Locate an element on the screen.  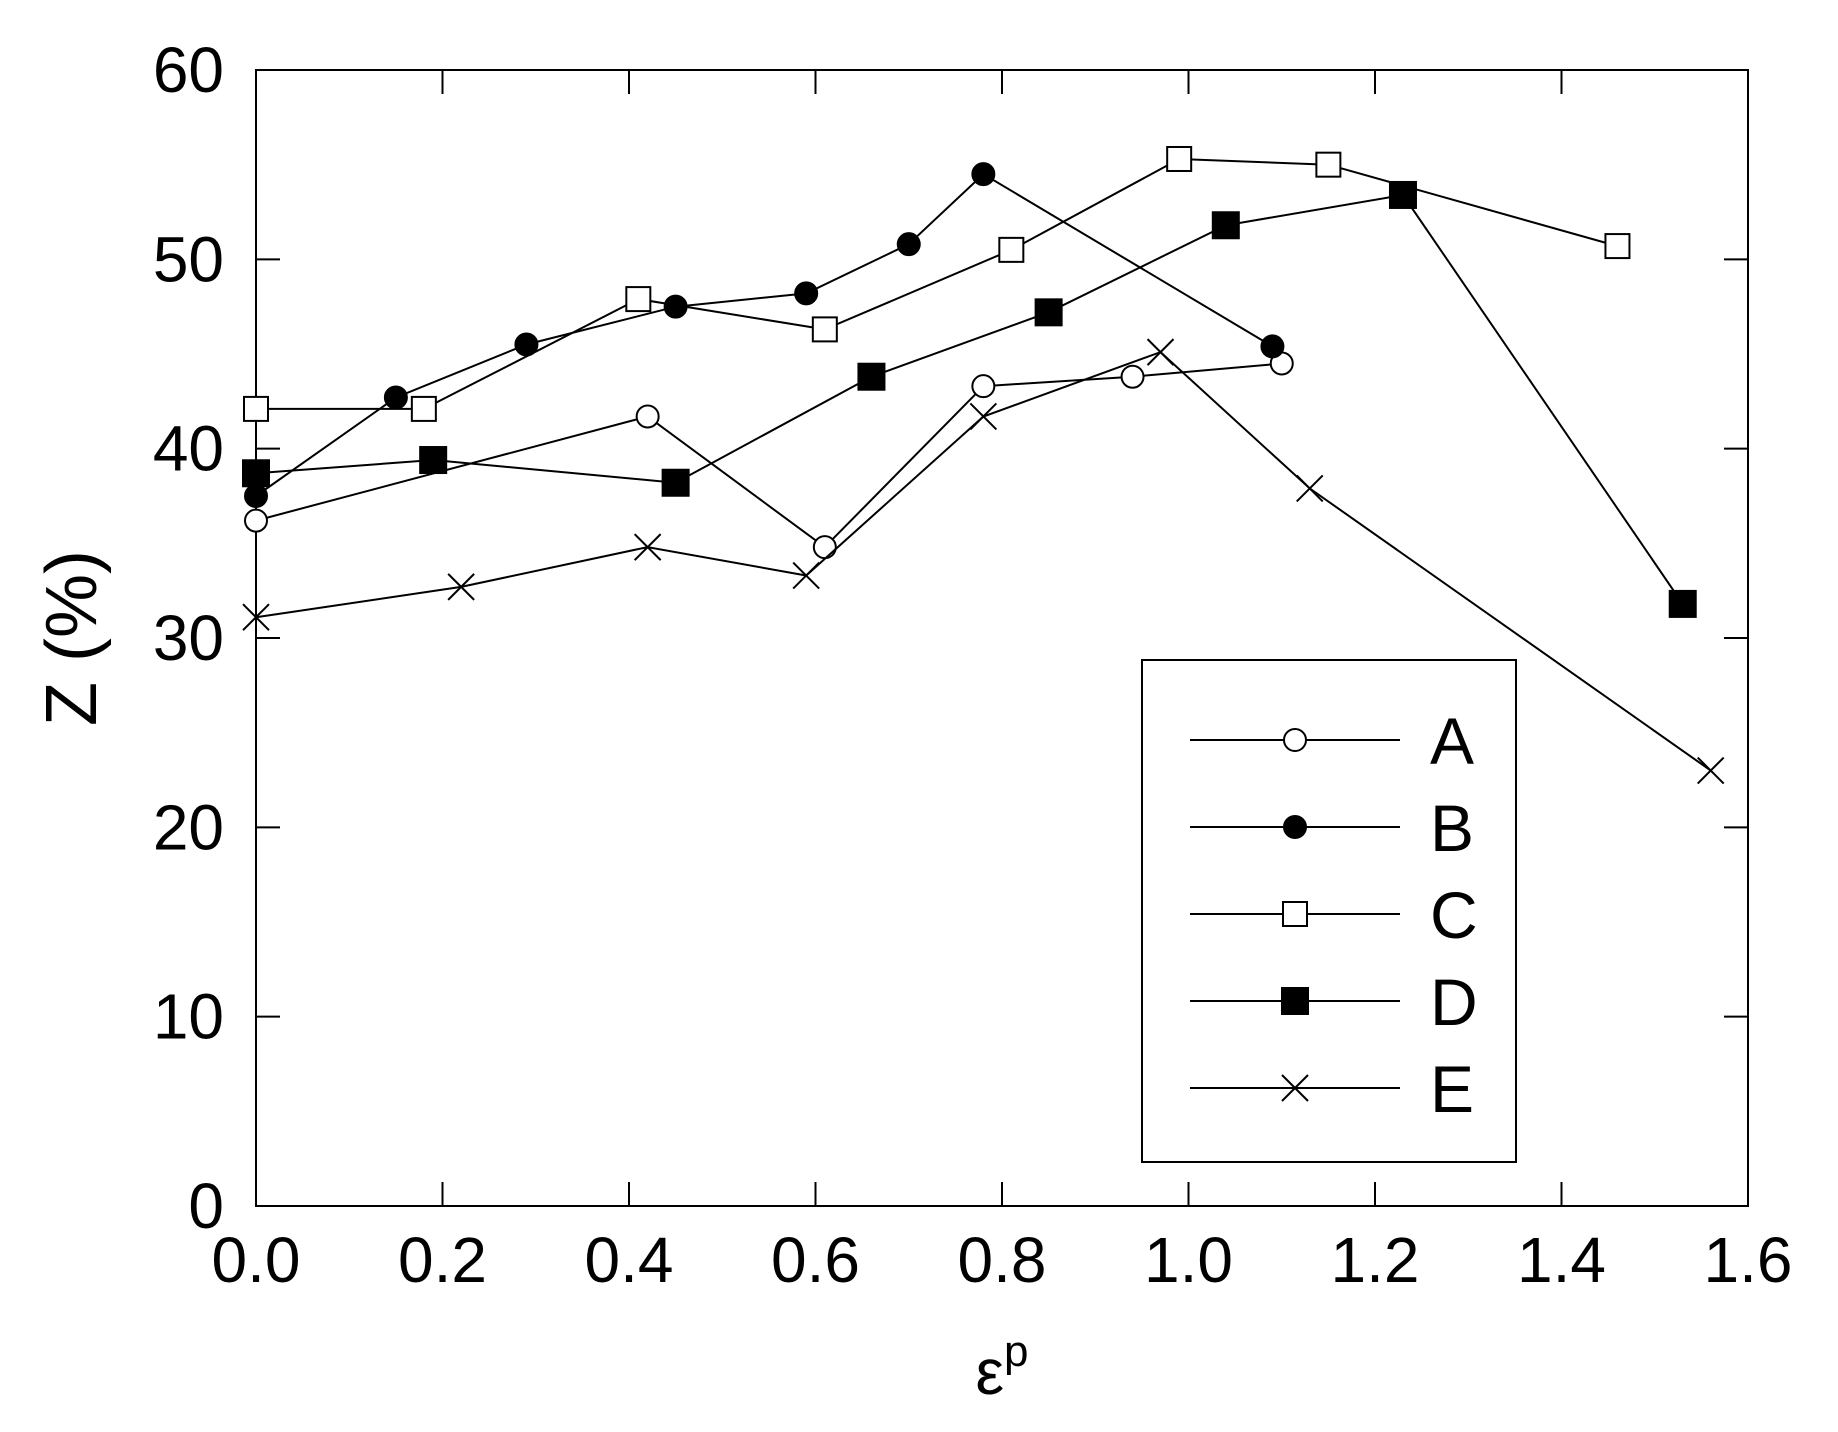
series-b is located at coordinates (764, 335).